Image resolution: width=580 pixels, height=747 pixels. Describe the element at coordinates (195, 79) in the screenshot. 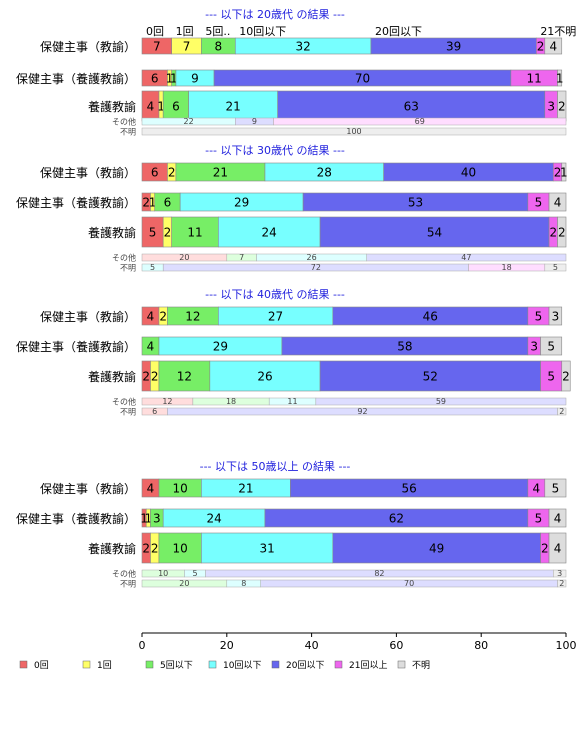

I see `segment-label: 9` at that location.